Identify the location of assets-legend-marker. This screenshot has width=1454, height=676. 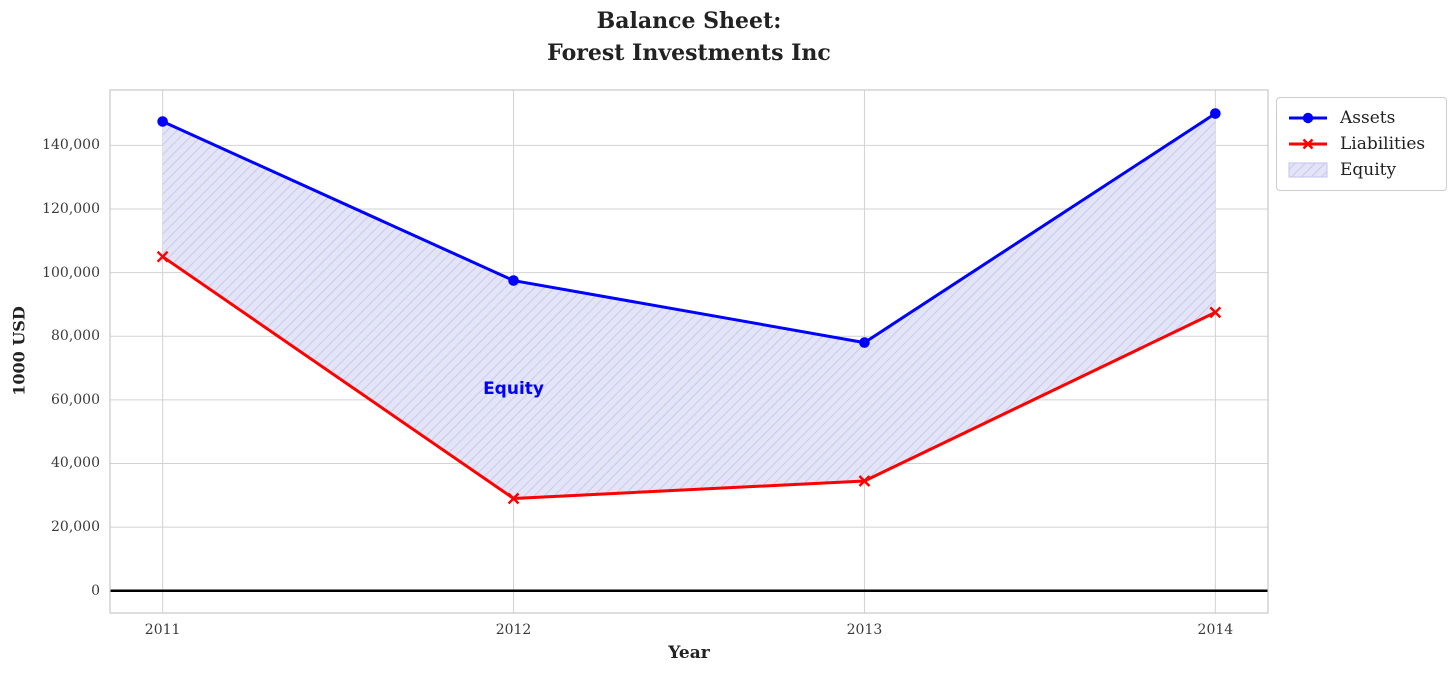
(1308, 118).